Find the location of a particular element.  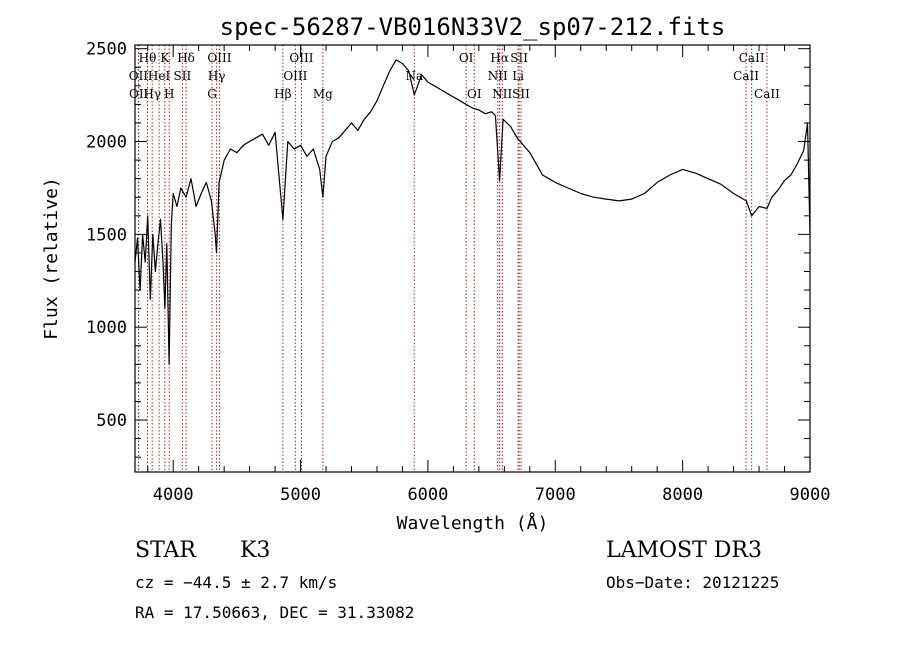

y-tick-label: 500 is located at coordinates (111, 421).